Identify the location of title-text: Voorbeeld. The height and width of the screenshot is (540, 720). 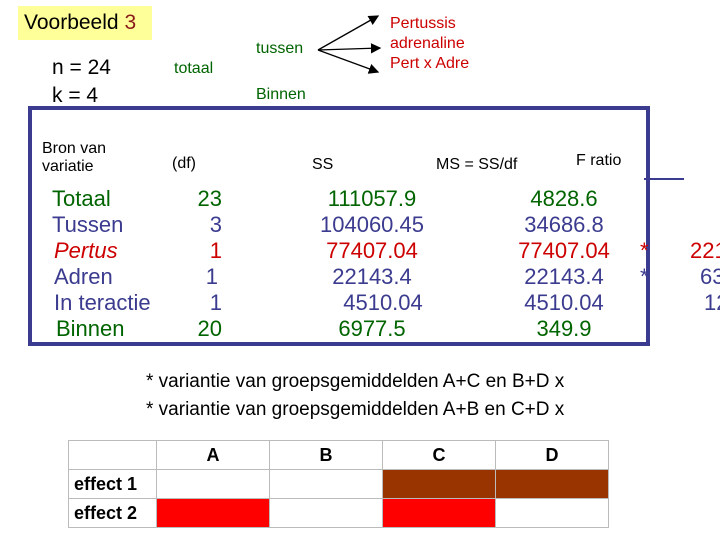
(71, 22).